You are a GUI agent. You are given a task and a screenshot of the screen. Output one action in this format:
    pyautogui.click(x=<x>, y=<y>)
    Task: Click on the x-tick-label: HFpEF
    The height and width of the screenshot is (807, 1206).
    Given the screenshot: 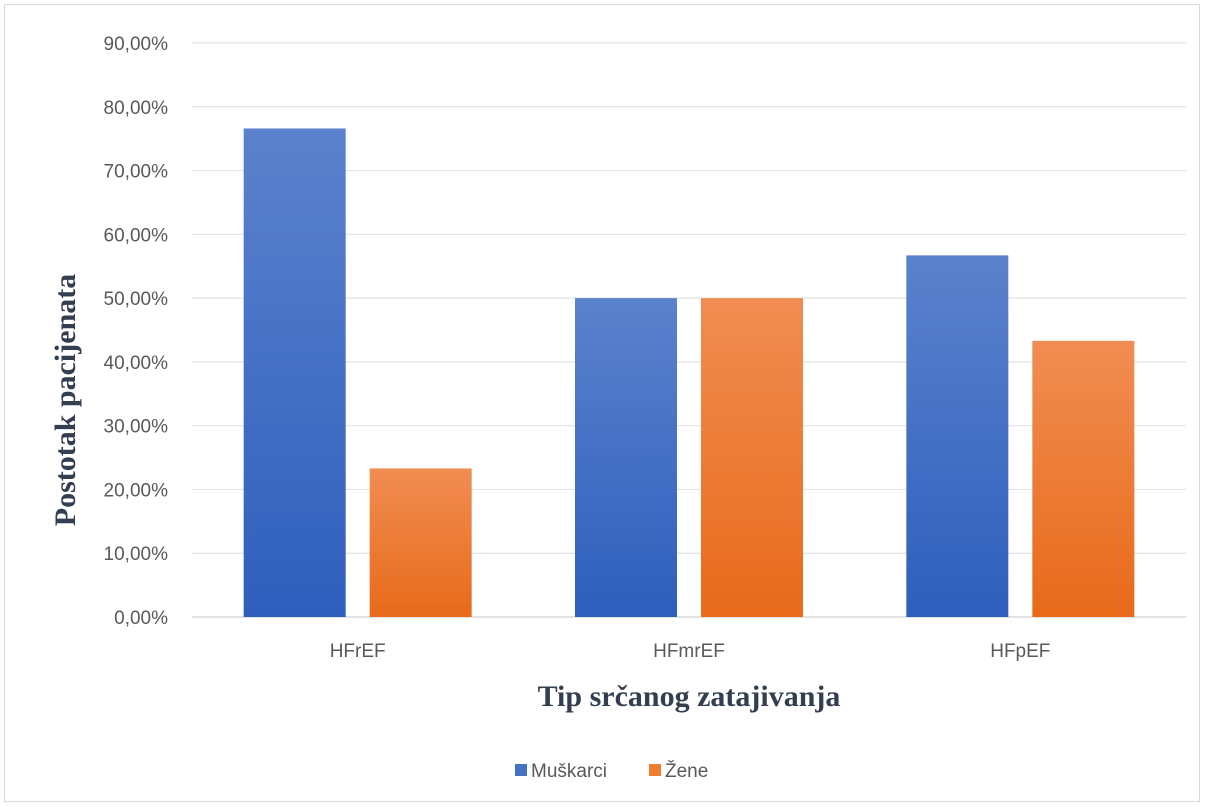 What is the action you would take?
    pyautogui.click(x=1020, y=651)
    